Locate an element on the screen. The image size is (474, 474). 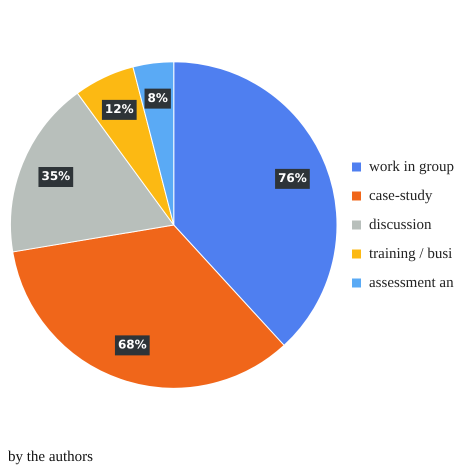
legend-label: discussion is located at coordinates (400, 224).